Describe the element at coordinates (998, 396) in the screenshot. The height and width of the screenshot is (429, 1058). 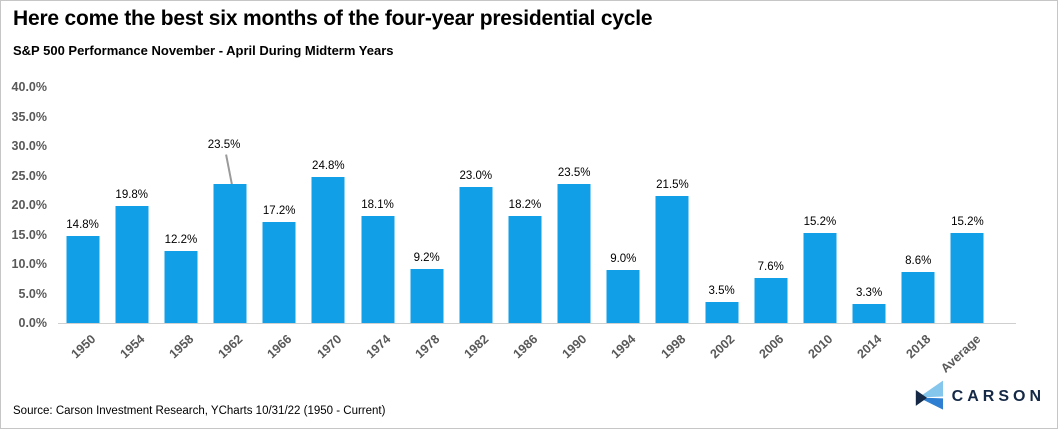
I see `carson-logo-text: CARSON` at that location.